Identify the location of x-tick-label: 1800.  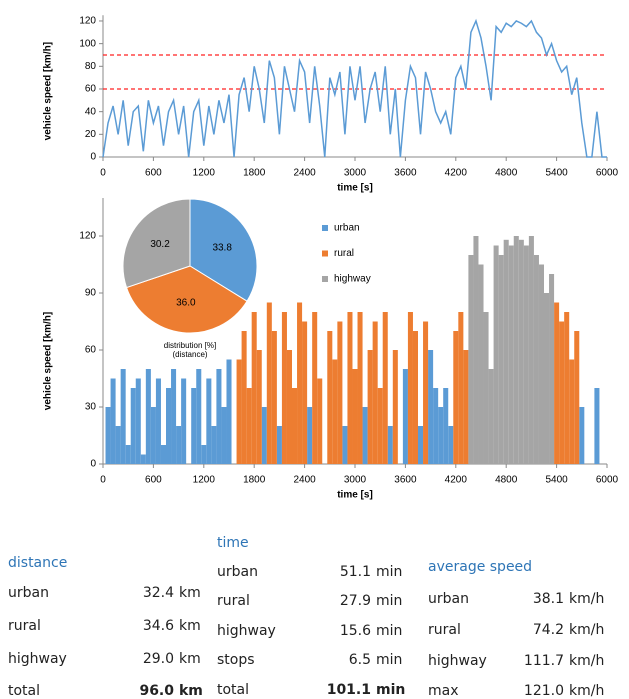
(254, 173).